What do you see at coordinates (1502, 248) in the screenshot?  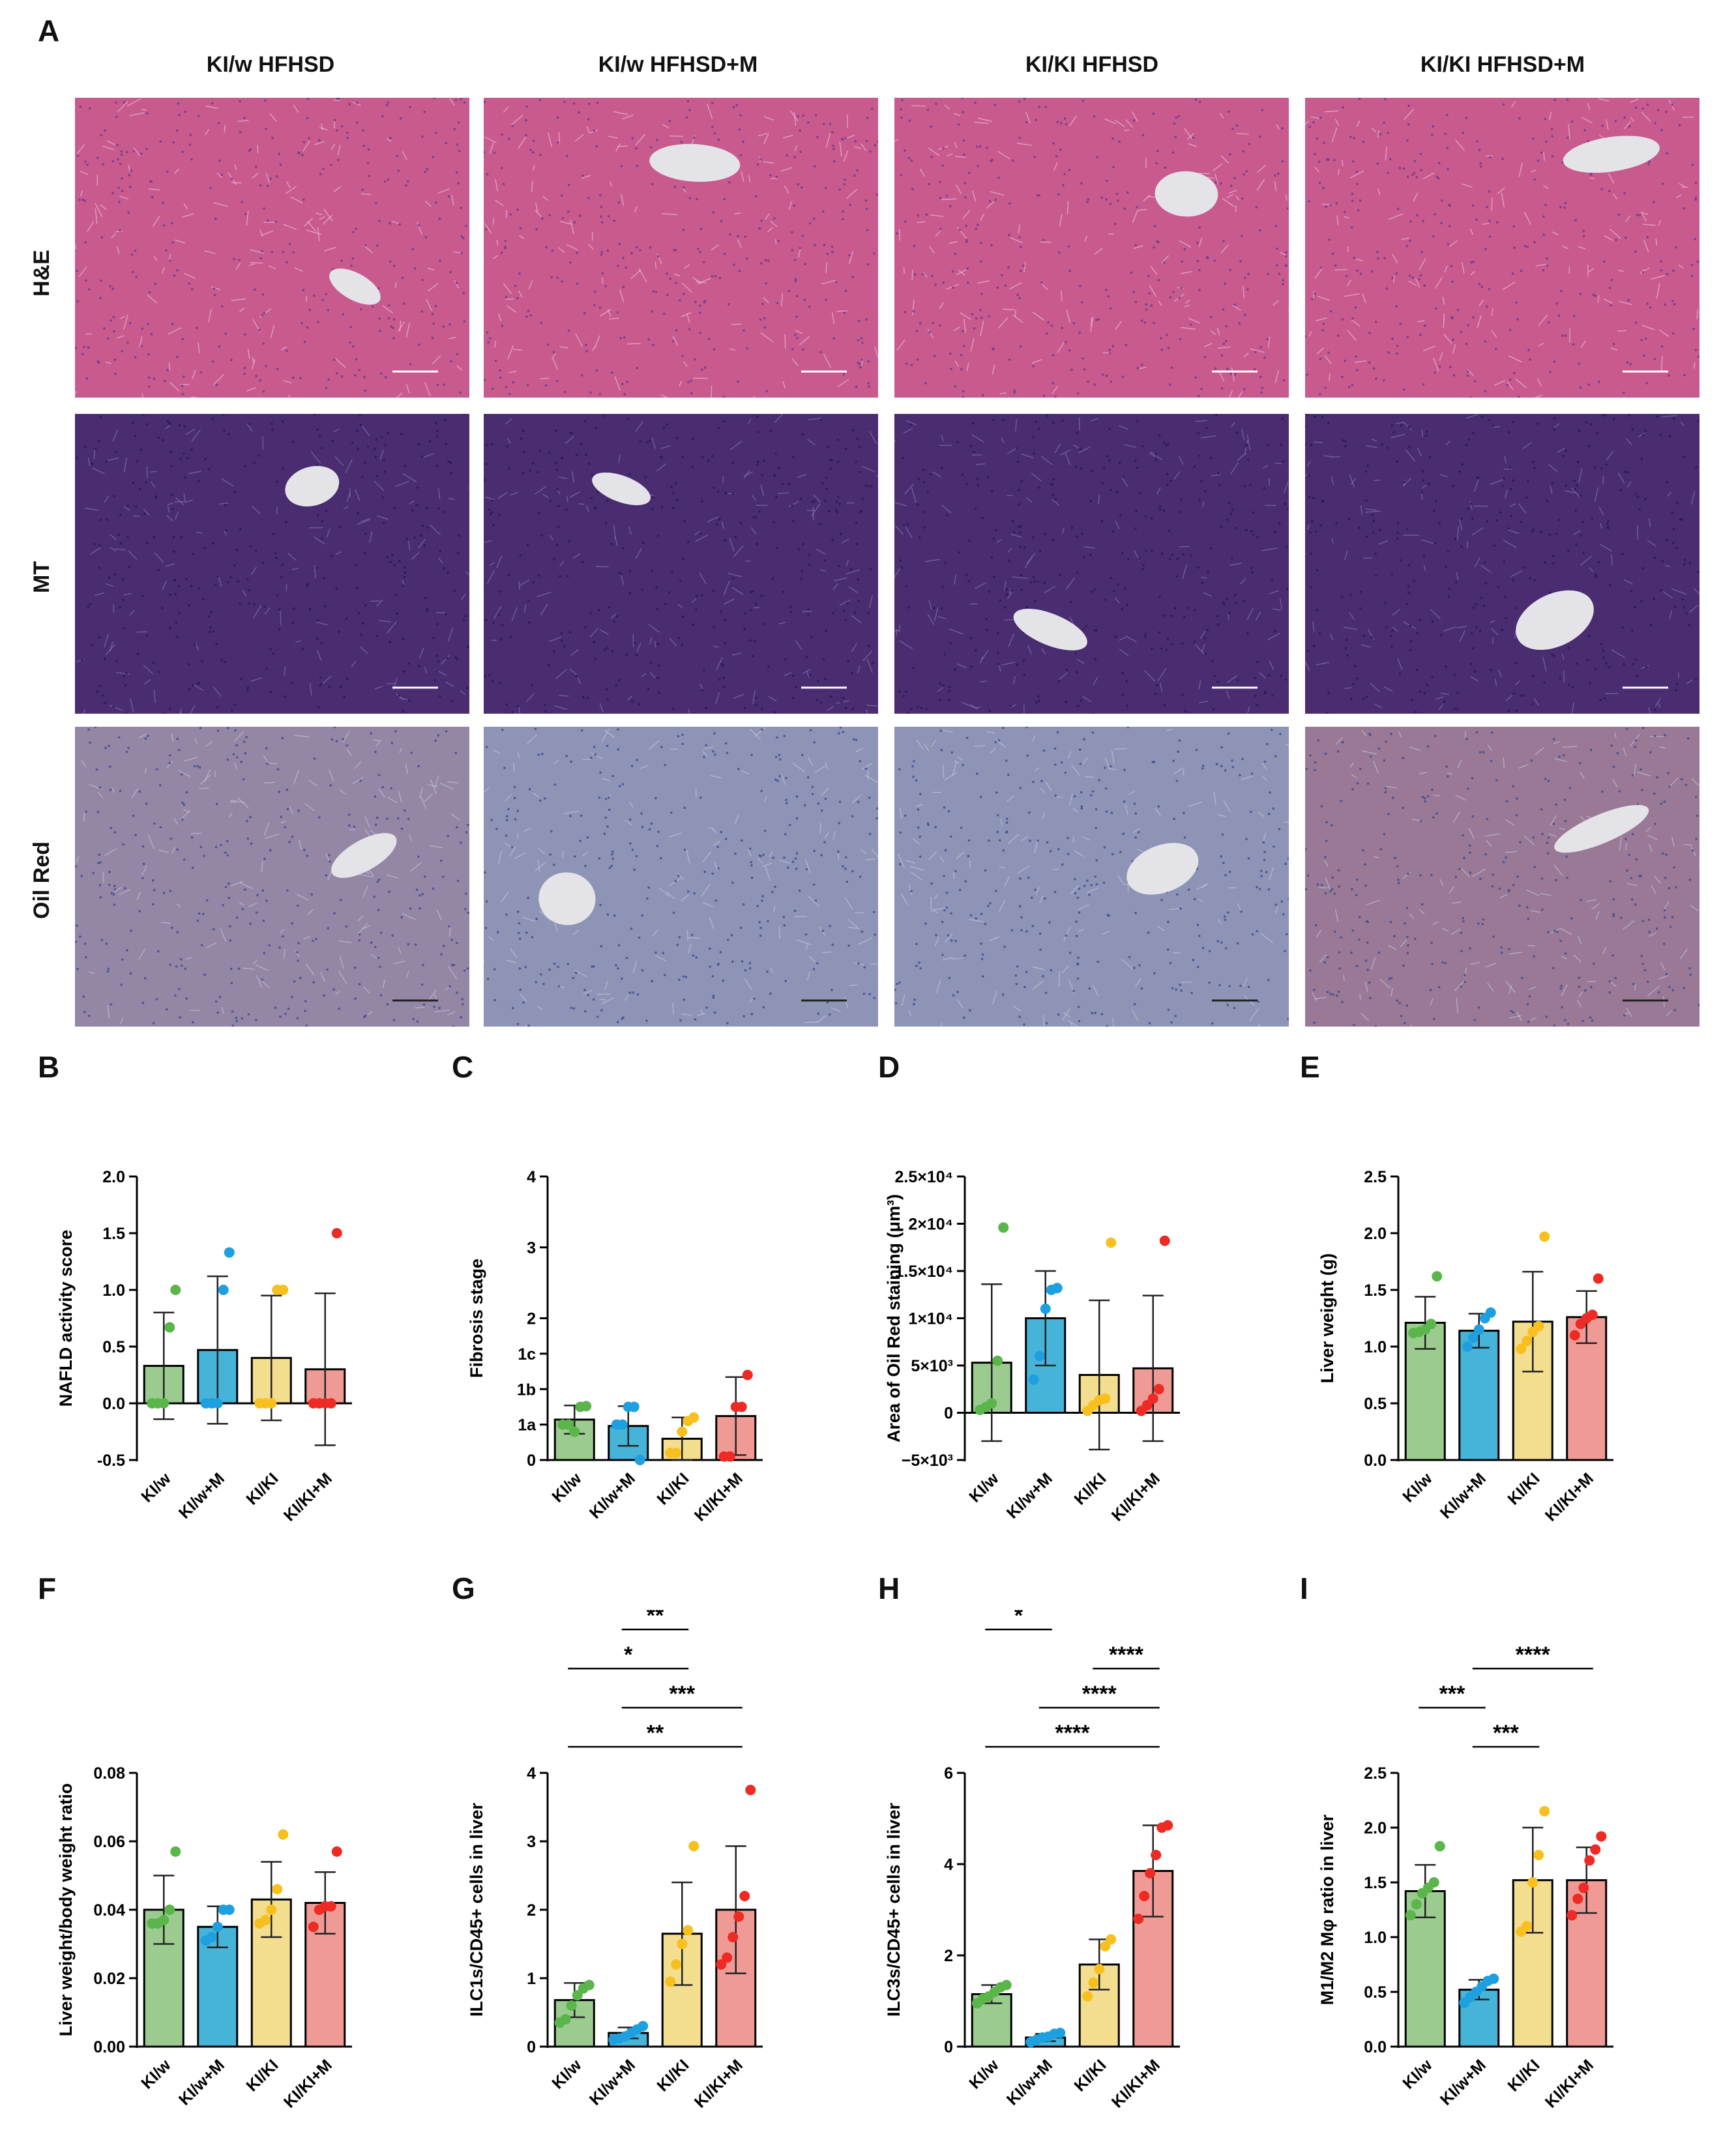 I see `micrograph-he-kiki-m` at bounding box center [1502, 248].